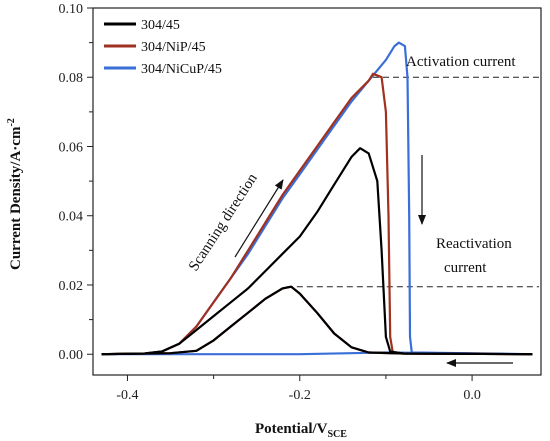 This screenshot has width=550, height=441. Describe the element at coordinates (223, 222) in the screenshot. I see `scanning-direction-label: Scanning direction` at that location.